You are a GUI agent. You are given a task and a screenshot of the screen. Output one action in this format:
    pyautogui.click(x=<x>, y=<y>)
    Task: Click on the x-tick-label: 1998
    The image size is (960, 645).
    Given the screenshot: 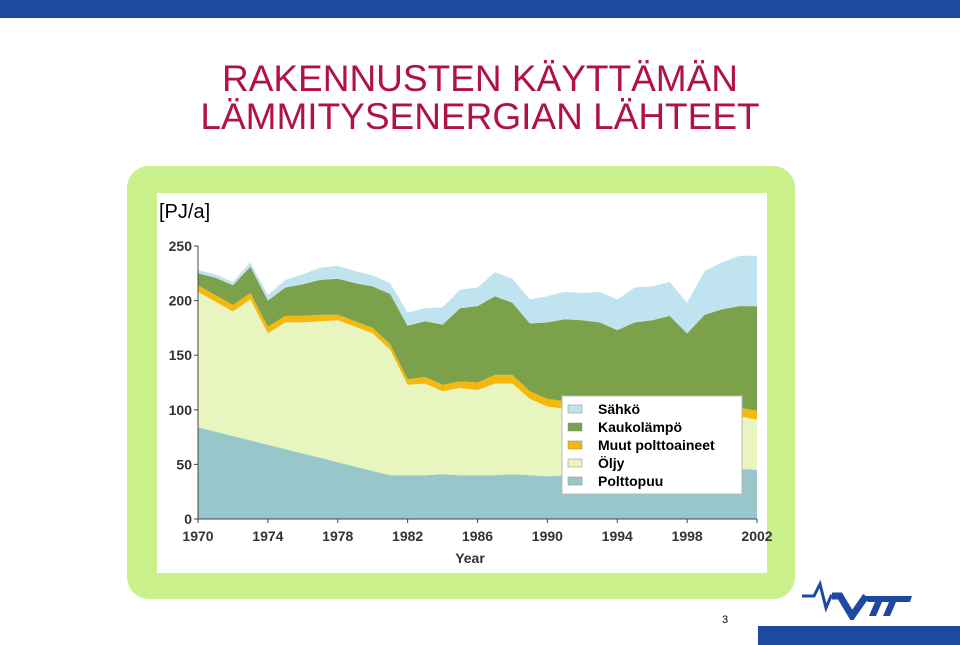 What is the action you would take?
    pyautogui.click(x=687, y=536)
    